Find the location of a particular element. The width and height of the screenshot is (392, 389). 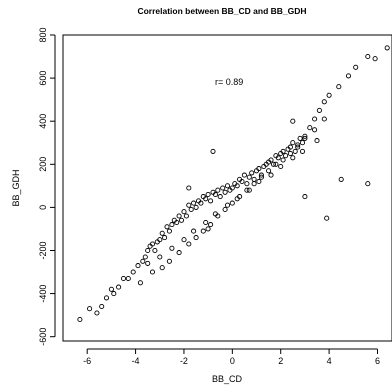

x-axis: -6 -4 -2 0 2 4 6 is located at coordinates (231, 357).